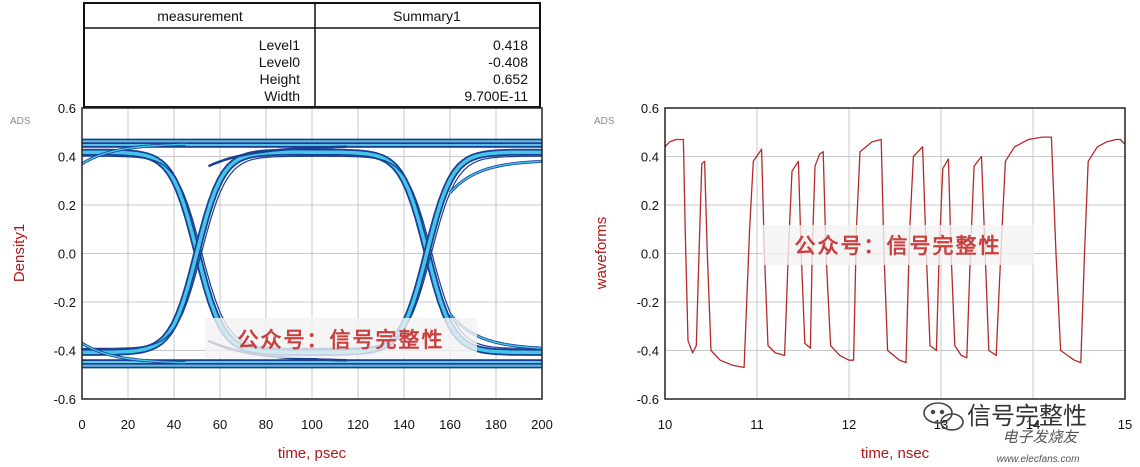  I want to click on x-tick-label: 120, so click(358, 424).